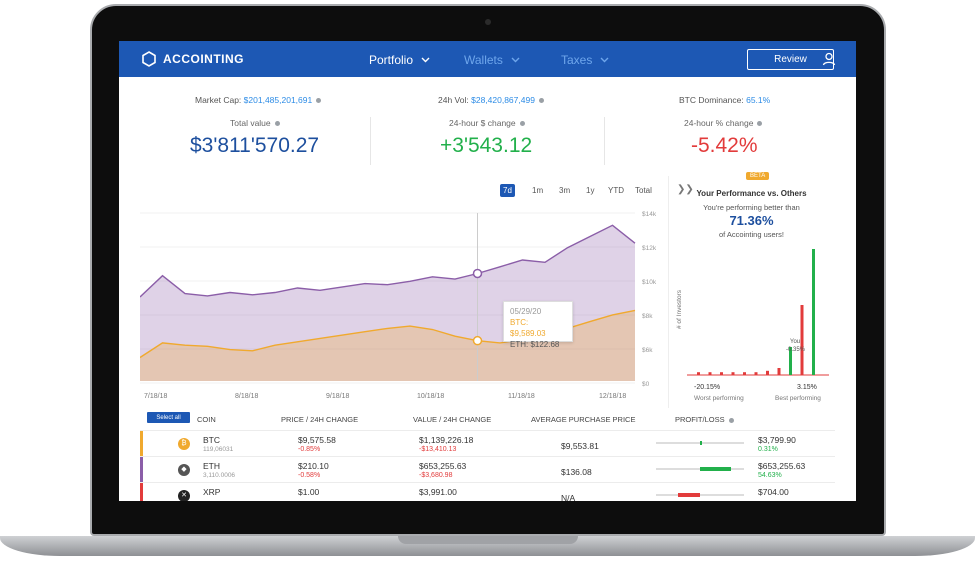 This screenshot has height=562, width=975. What do you see at coordinates (483, 60) in the screenshot?
I see `nav-wallets-label: Wallets` at bounding box center [483, 60].